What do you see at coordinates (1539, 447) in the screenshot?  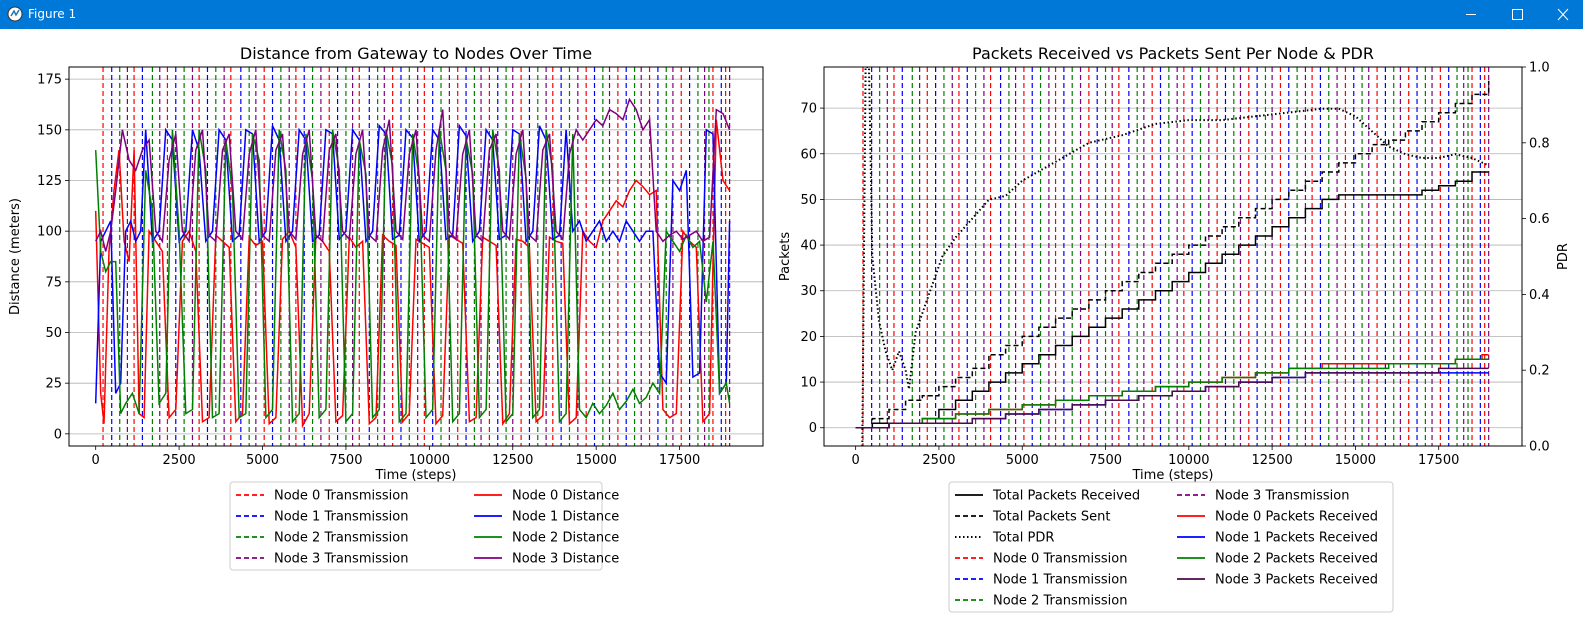 I see `y2-tick-label: 0.0` at bounding box center [1539, 447].